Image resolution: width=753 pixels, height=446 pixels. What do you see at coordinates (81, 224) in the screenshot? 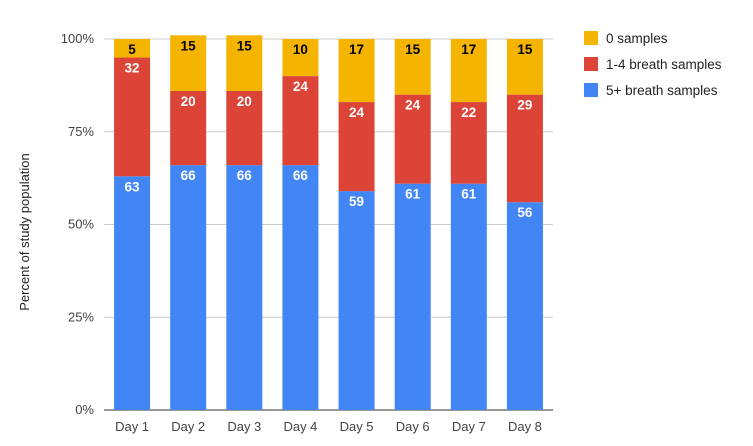
I see `y-tick-label: 50%` at bounding box center [81, 224].